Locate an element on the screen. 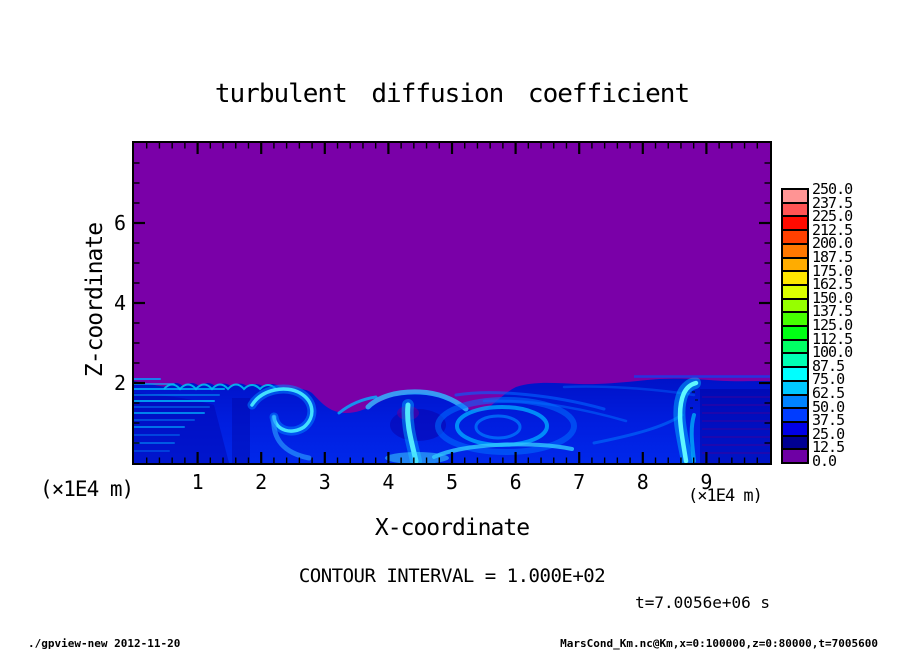 This screenshot has height=654, width=904. colorbar is located at coordinates (795, 326).